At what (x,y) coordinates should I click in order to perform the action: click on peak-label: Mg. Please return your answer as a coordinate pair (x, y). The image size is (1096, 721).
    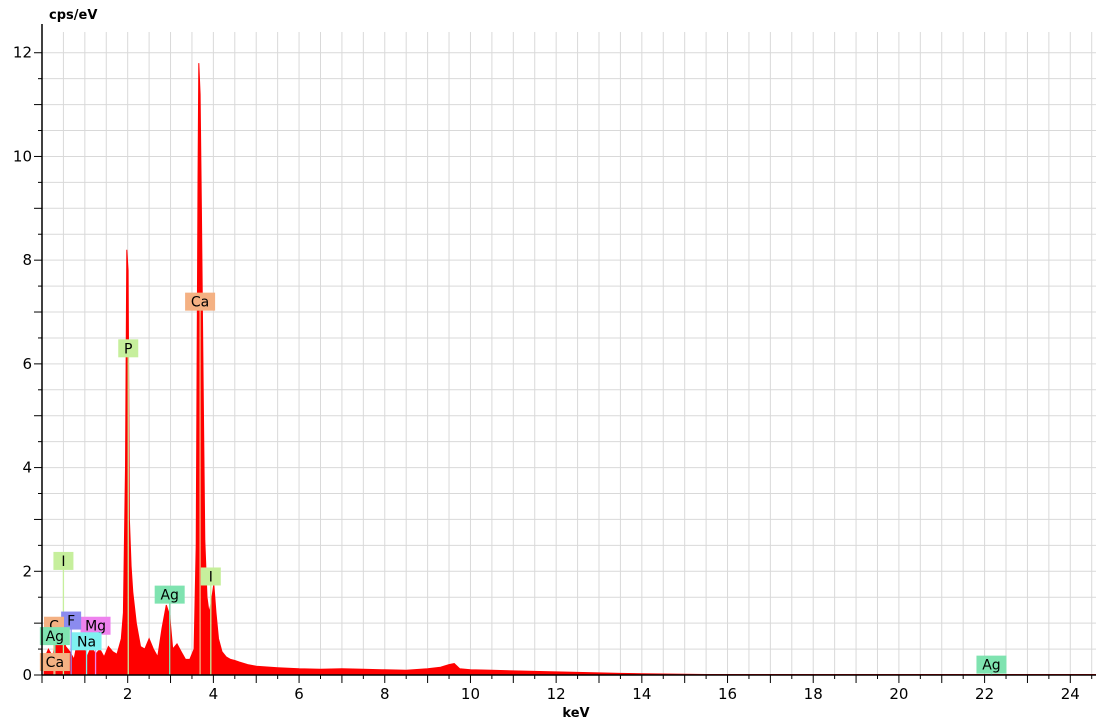
    Looking at the image, I should click on (95, 627).